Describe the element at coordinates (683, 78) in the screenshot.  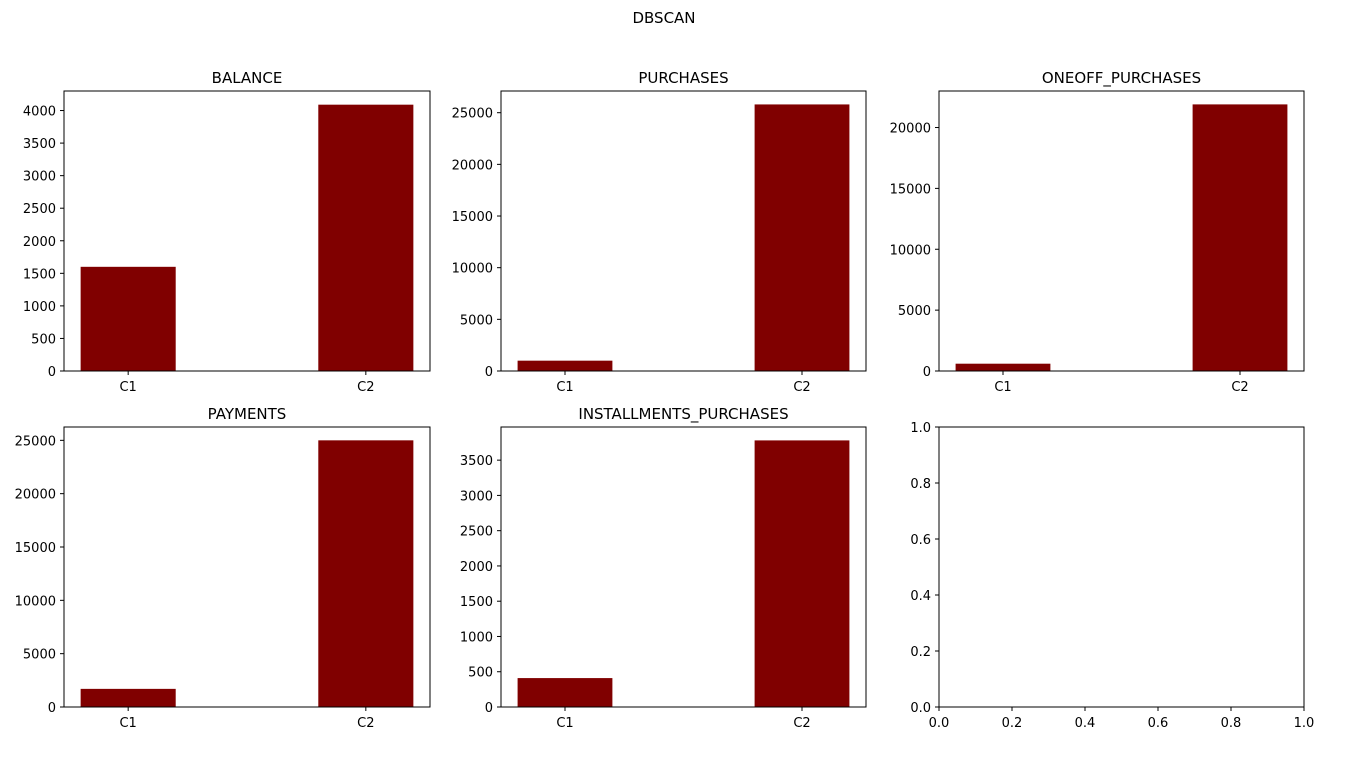
I see `subplot-title: PURCHASES` at that location.